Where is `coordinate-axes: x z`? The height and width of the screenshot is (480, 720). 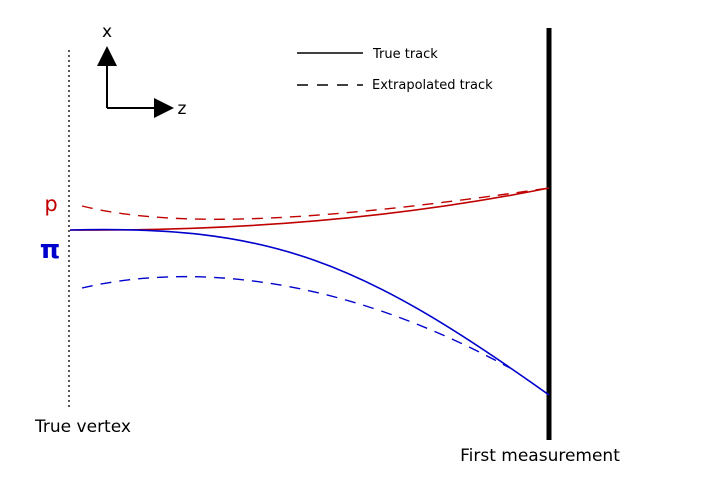 coordinate-axes: x z is located at coordinates (142, 70).